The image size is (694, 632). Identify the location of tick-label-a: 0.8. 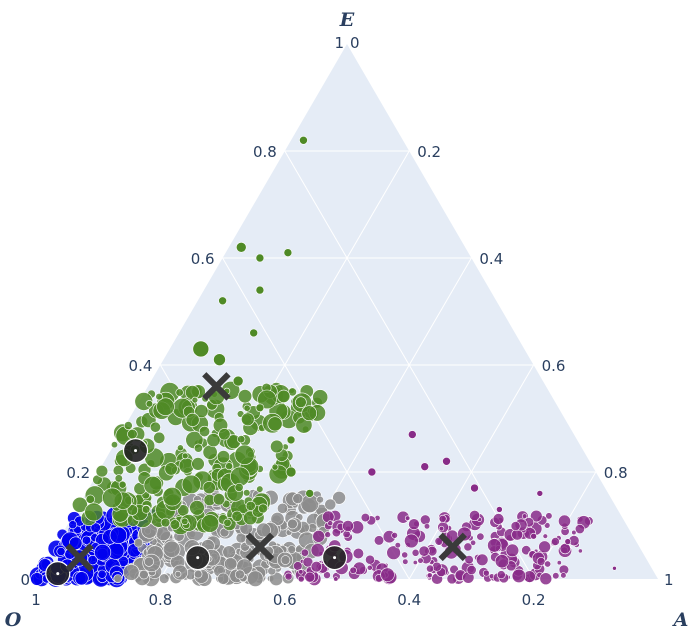
(616, 473).